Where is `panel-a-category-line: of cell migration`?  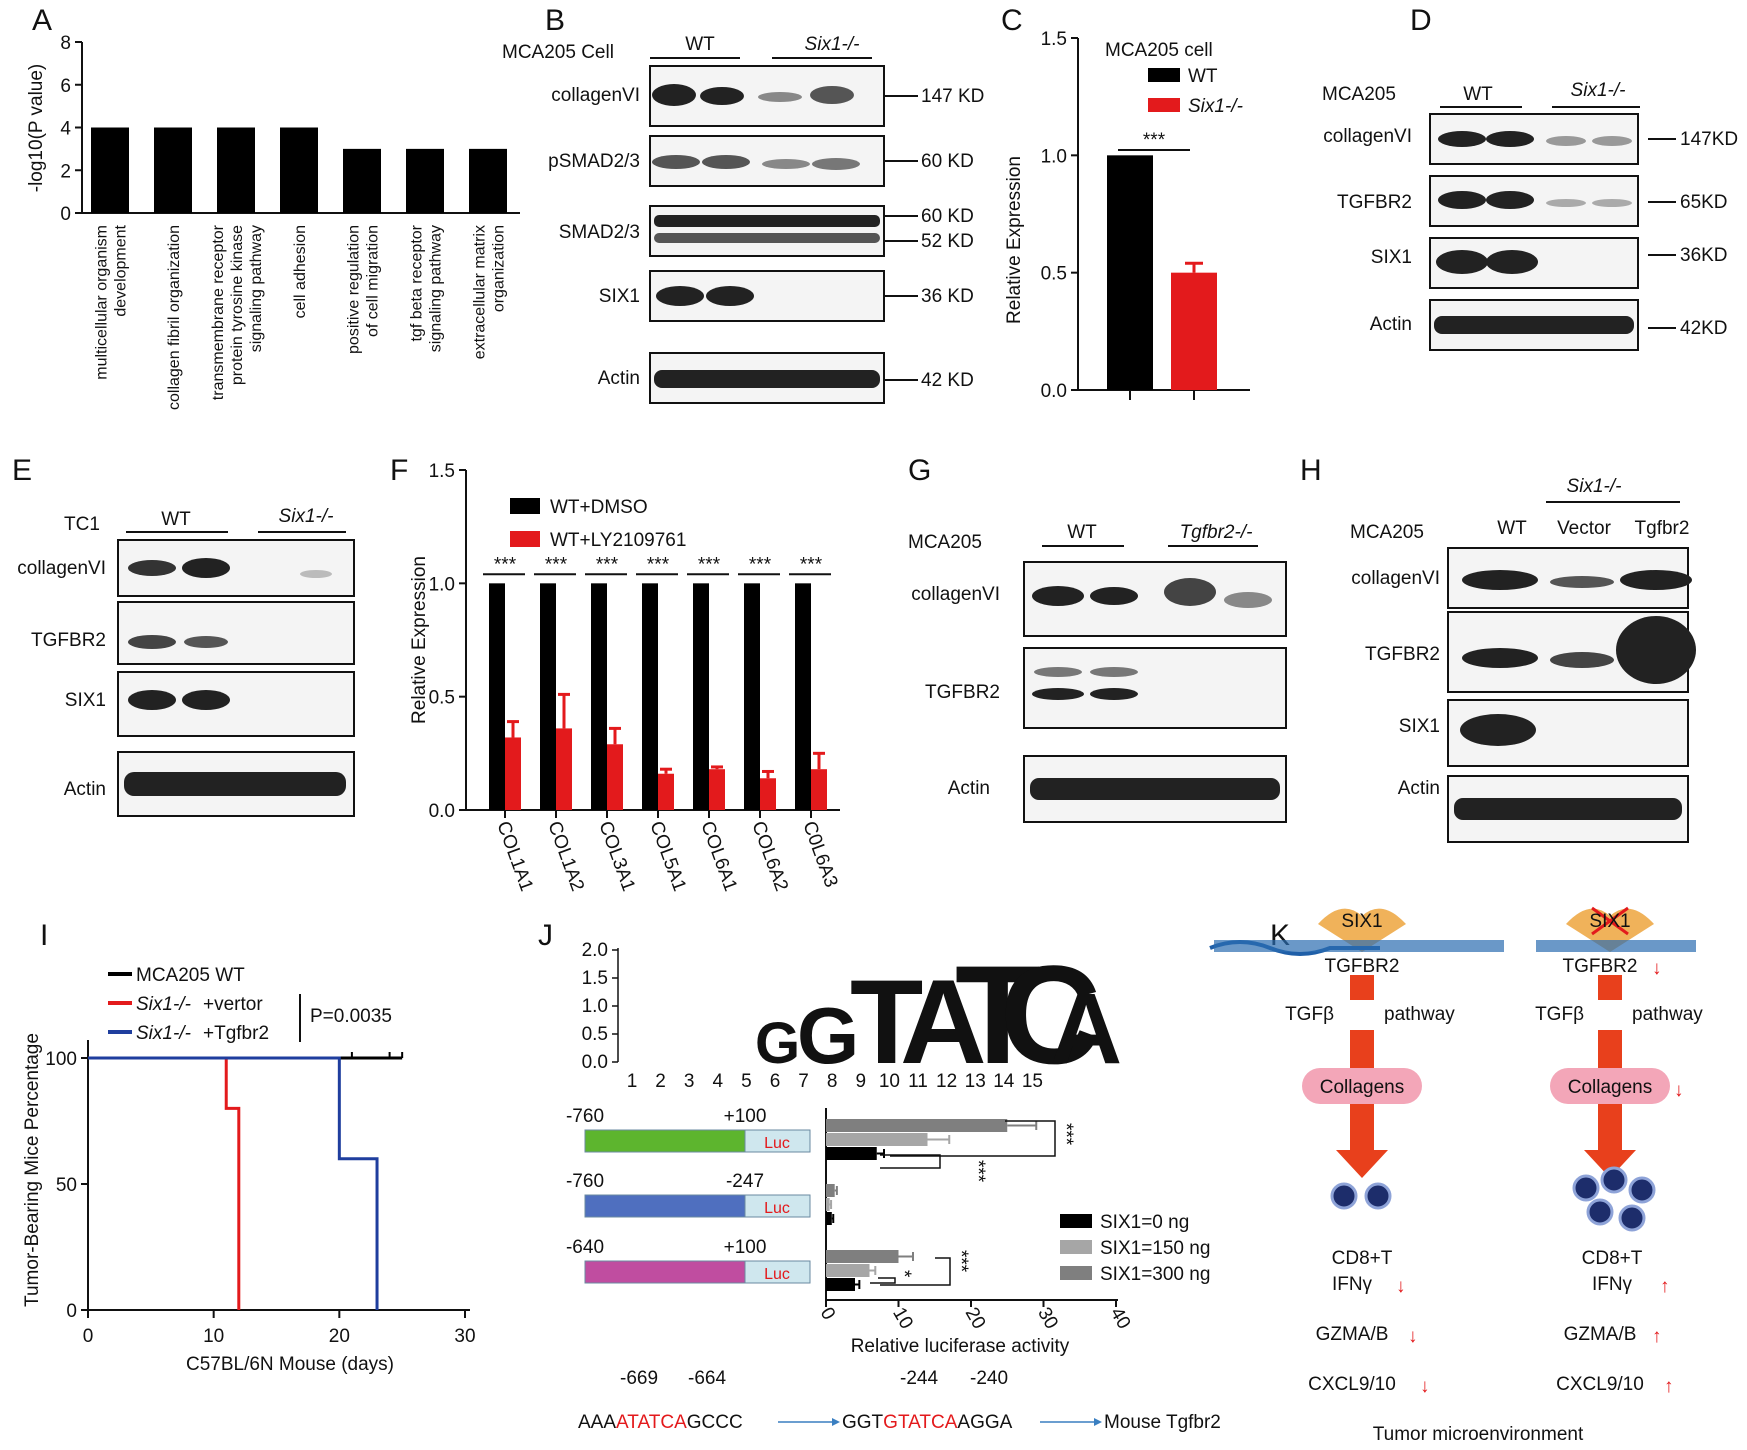 panel-a-category-line: of cell migration is located at coordinates (373, 281).